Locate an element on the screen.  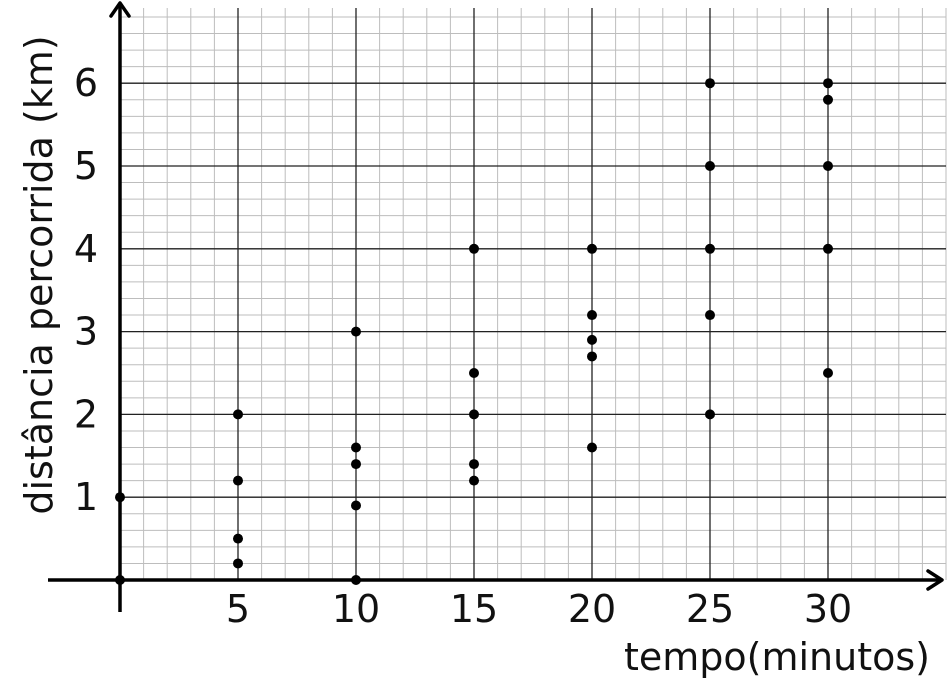
x-tick-labels: 5 10 15 20 25 30 is located at coordinates (539, 609).